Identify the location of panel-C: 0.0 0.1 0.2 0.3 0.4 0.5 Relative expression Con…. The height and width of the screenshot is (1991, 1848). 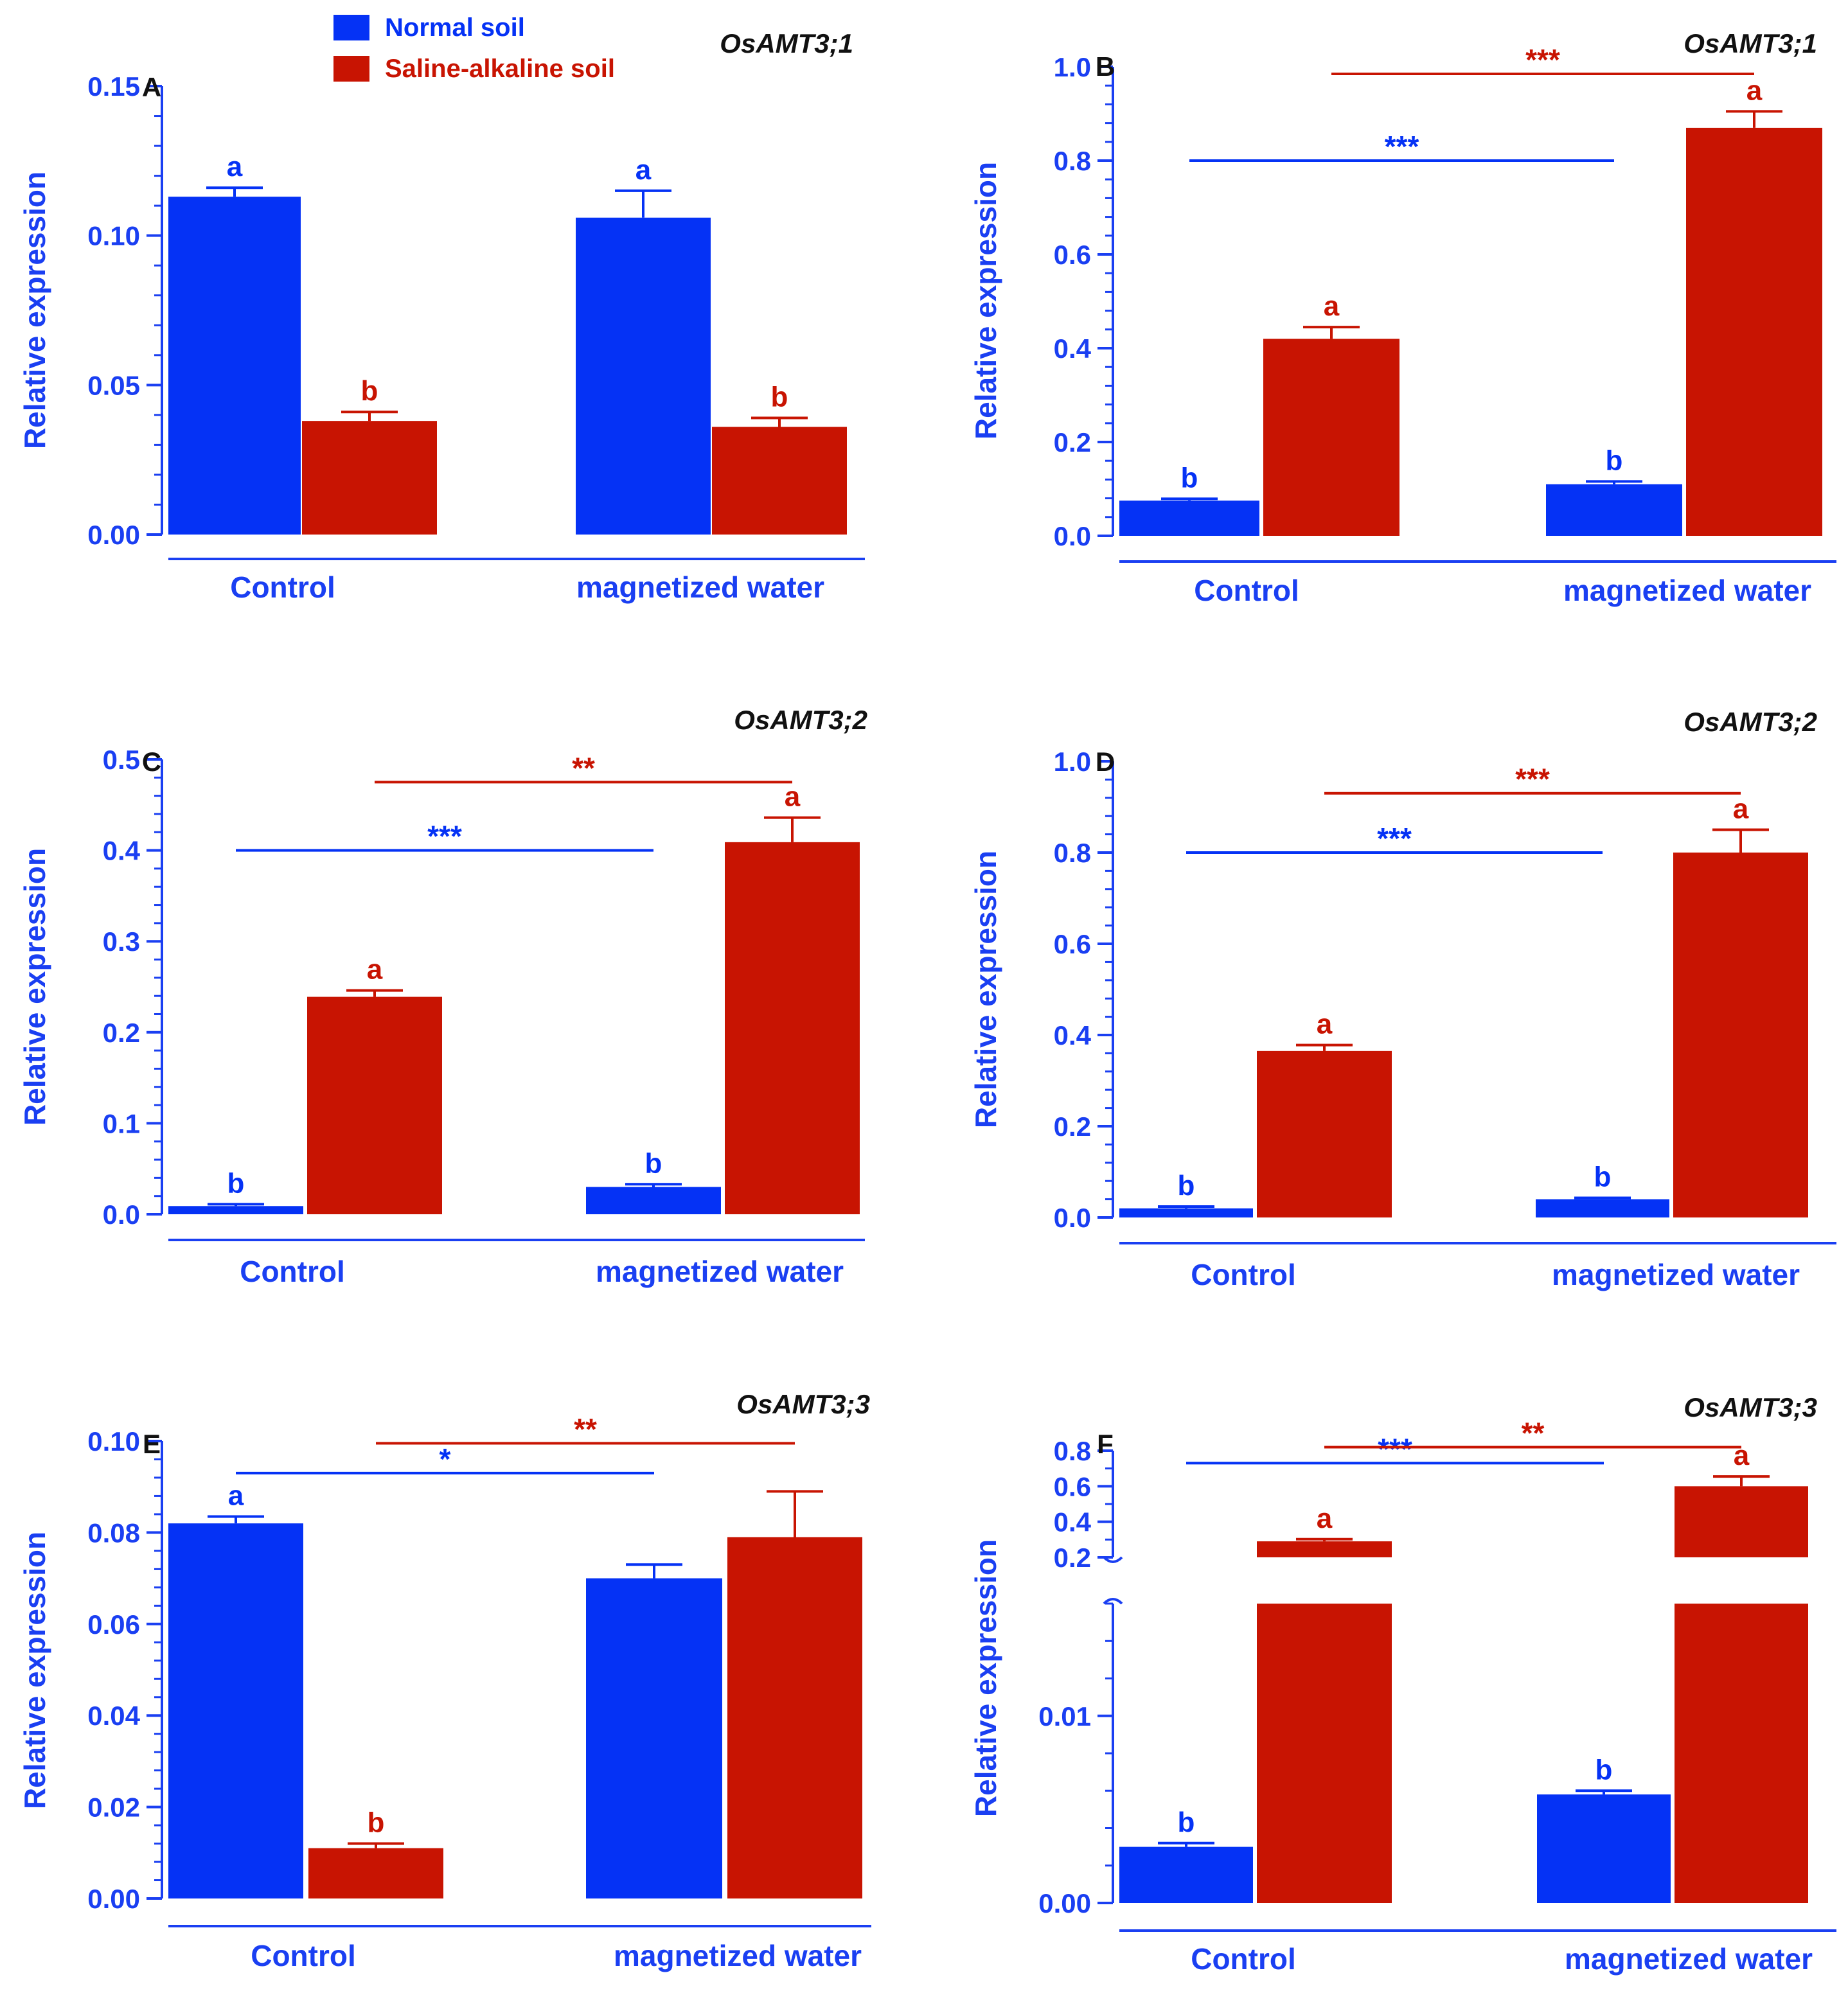
(442, 996).